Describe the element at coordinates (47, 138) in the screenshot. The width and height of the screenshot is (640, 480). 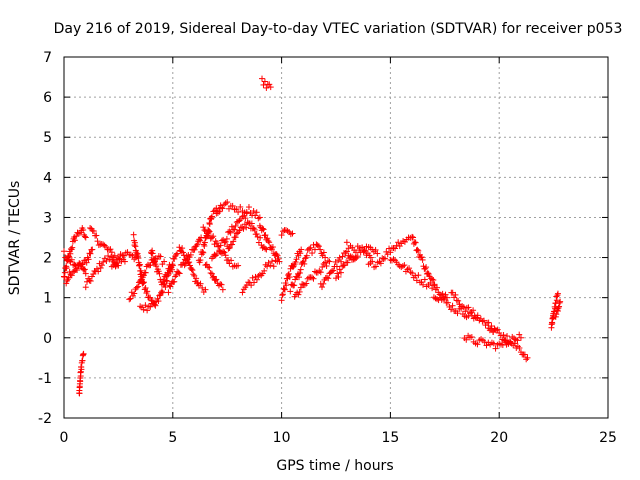
I see `y-tick-label: 5` at that location.